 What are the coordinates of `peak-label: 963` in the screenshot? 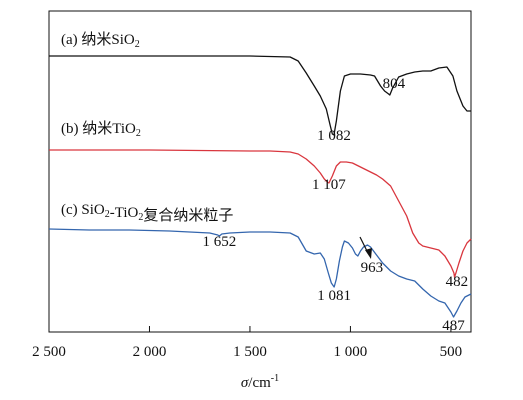 It's located at (372, 268).